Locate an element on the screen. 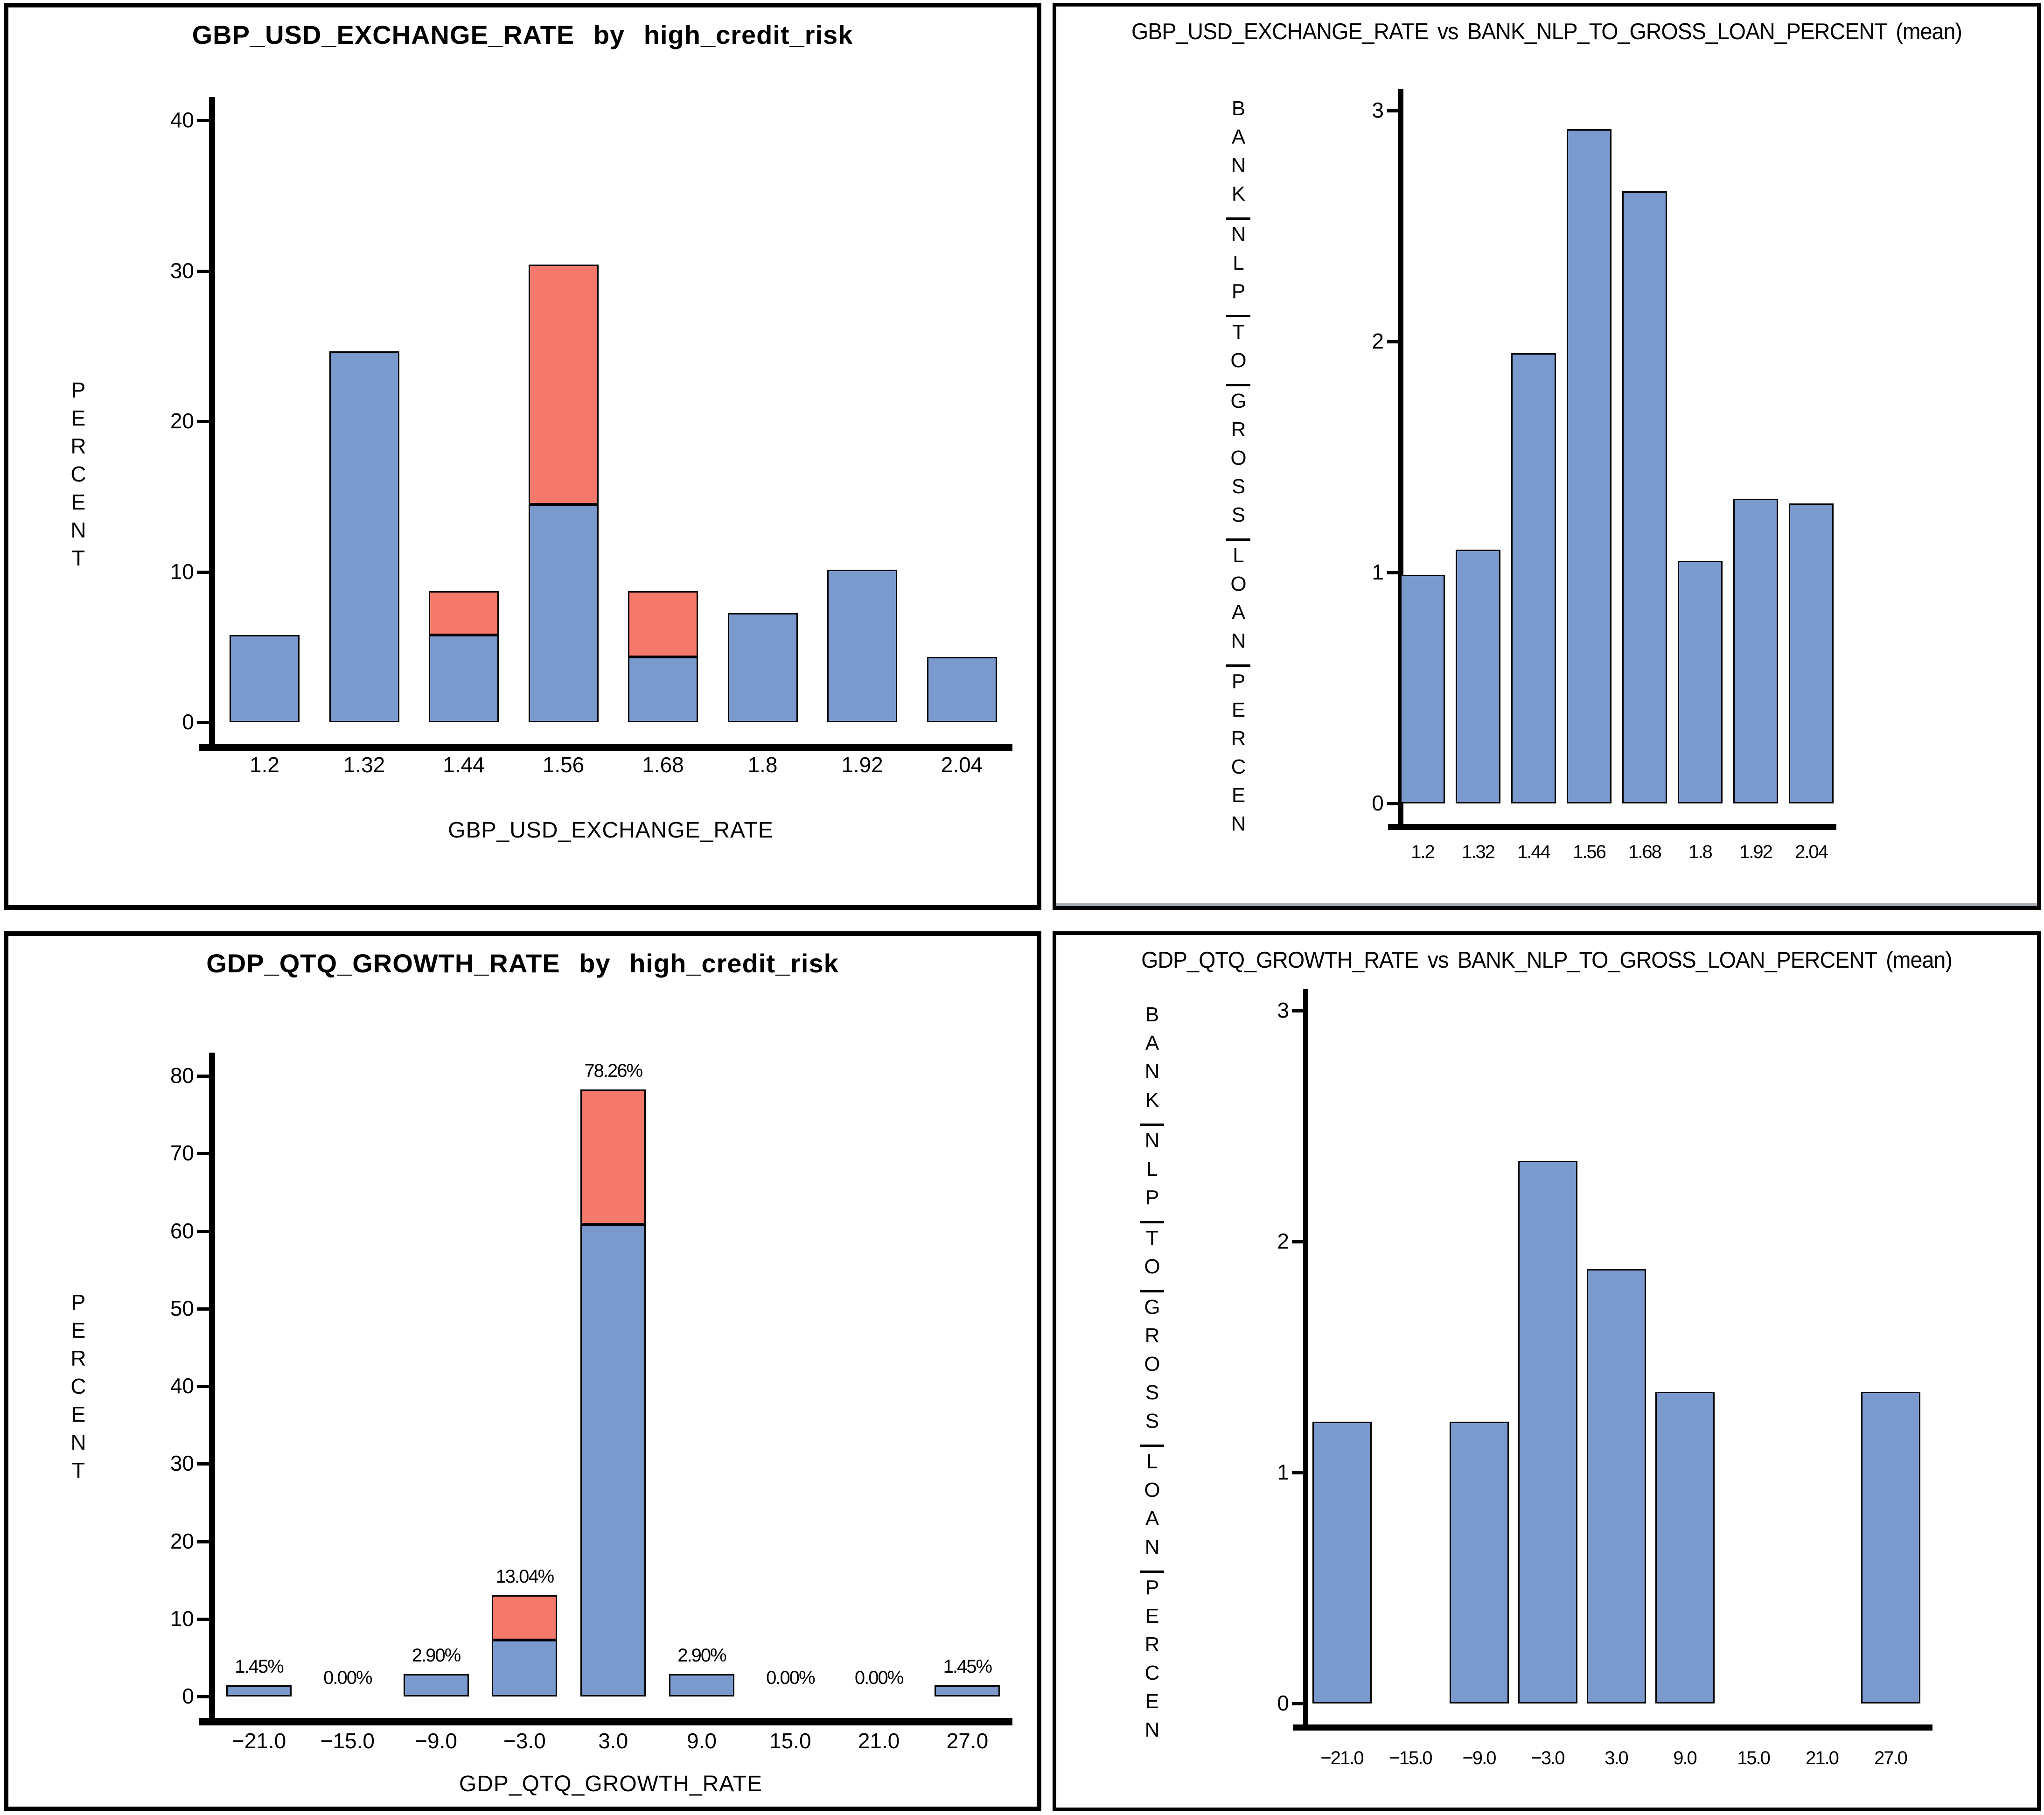 The height and width of the screenshot is (1815, 2044). y-tick-label: 20 is located at coordinates (182, 421).